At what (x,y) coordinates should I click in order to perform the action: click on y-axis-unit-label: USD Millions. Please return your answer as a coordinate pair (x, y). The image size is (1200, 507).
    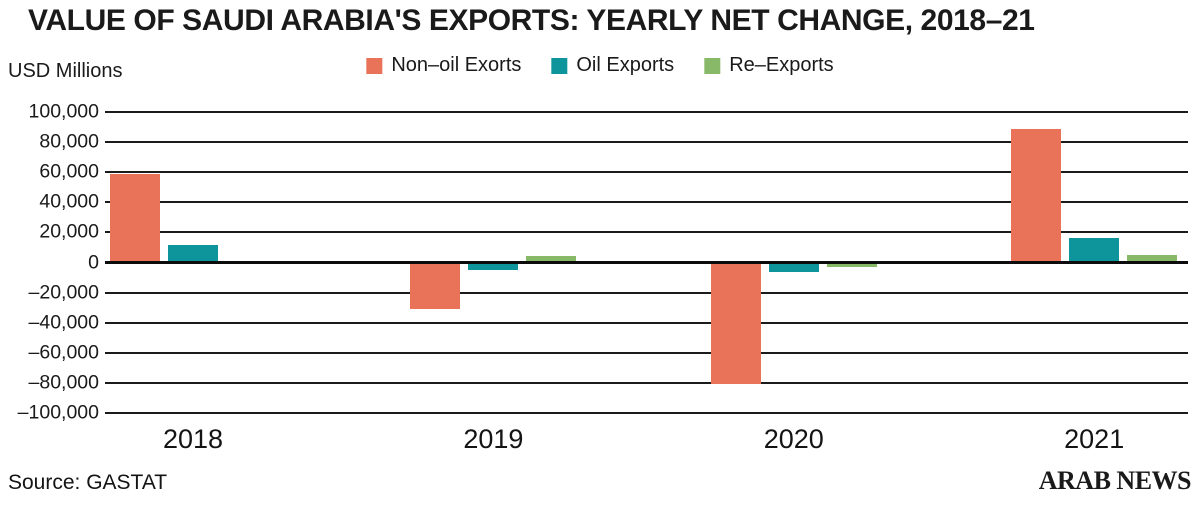
    Looking at the image, I should click on (65, 71).